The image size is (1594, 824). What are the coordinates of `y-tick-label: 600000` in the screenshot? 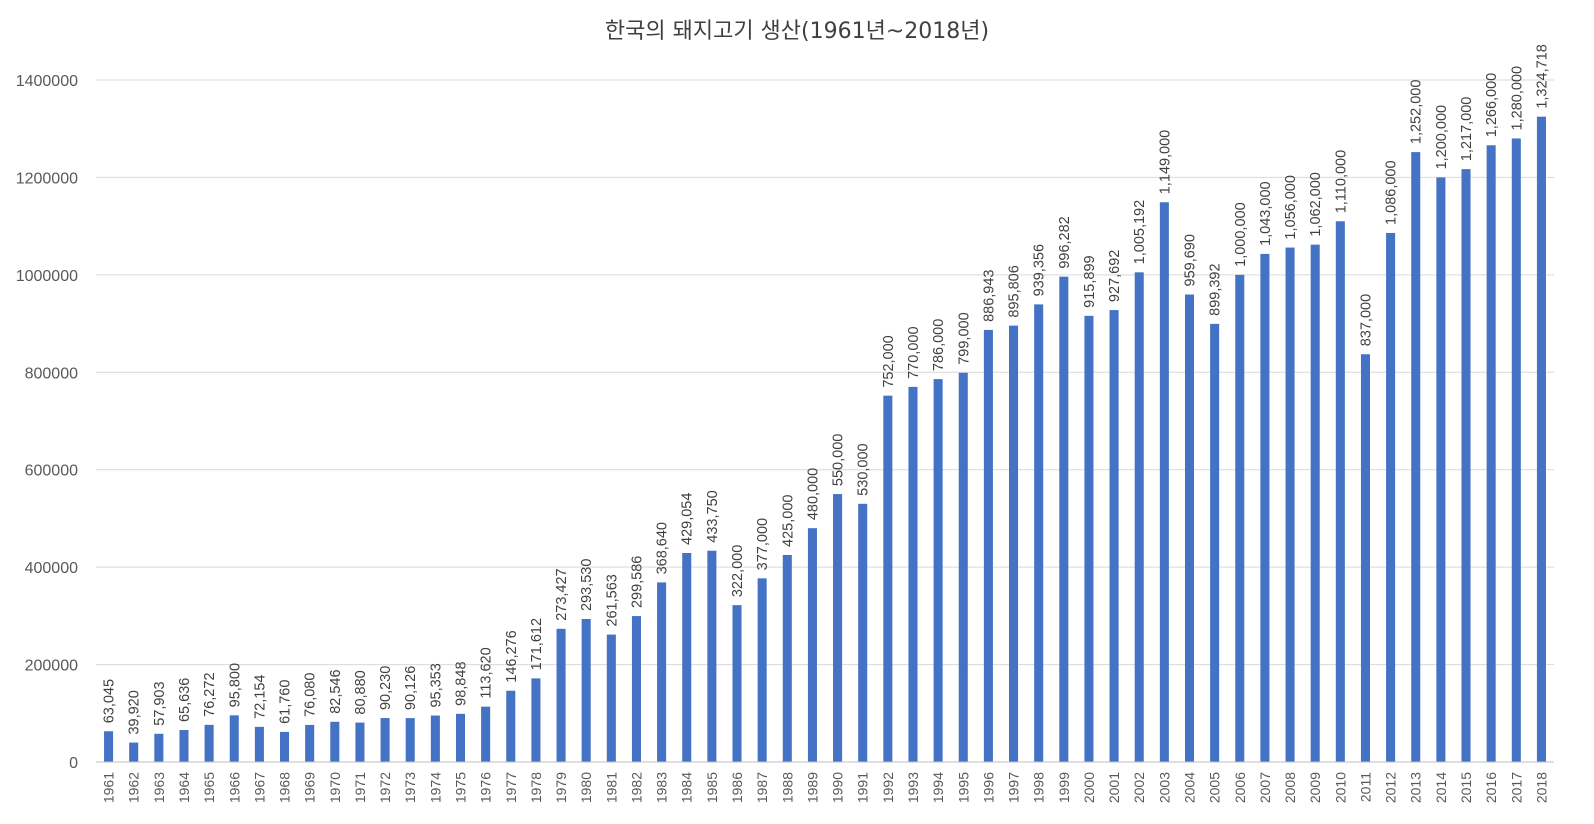 It's located at (51, 471).